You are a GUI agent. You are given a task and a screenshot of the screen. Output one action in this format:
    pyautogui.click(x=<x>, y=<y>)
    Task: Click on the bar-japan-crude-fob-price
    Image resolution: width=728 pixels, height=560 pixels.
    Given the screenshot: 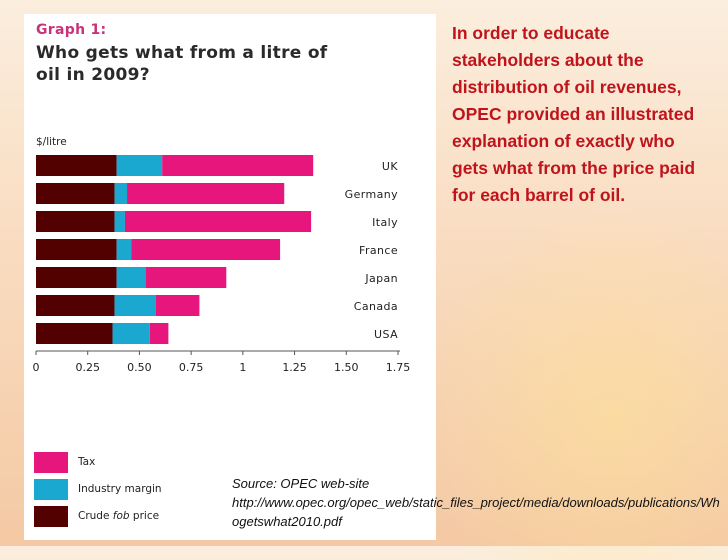 What is the action you would take?
    pyautogui.click(x=76, y=277)
    